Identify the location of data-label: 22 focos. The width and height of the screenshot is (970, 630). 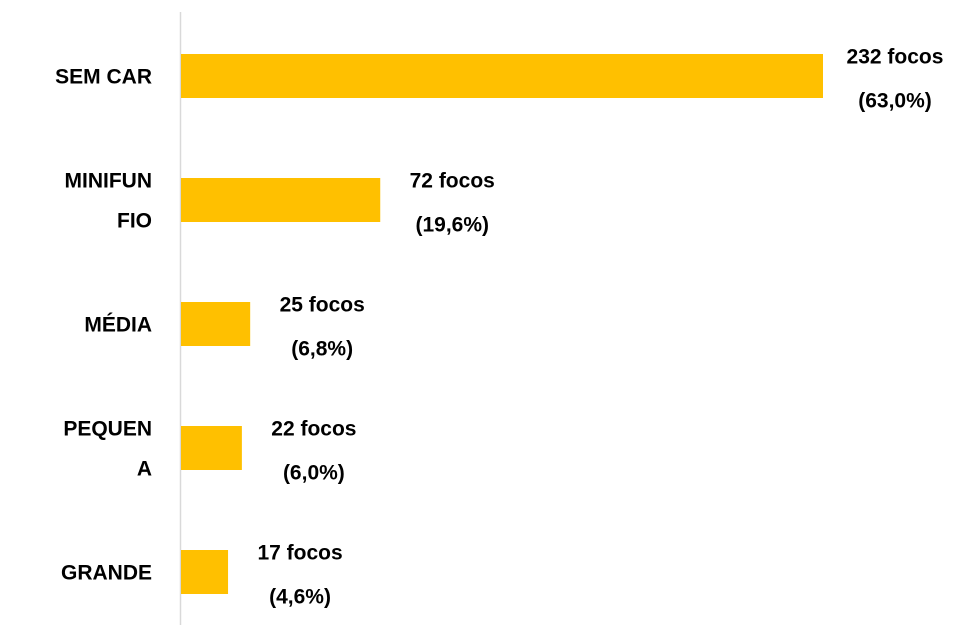
(313, 429).